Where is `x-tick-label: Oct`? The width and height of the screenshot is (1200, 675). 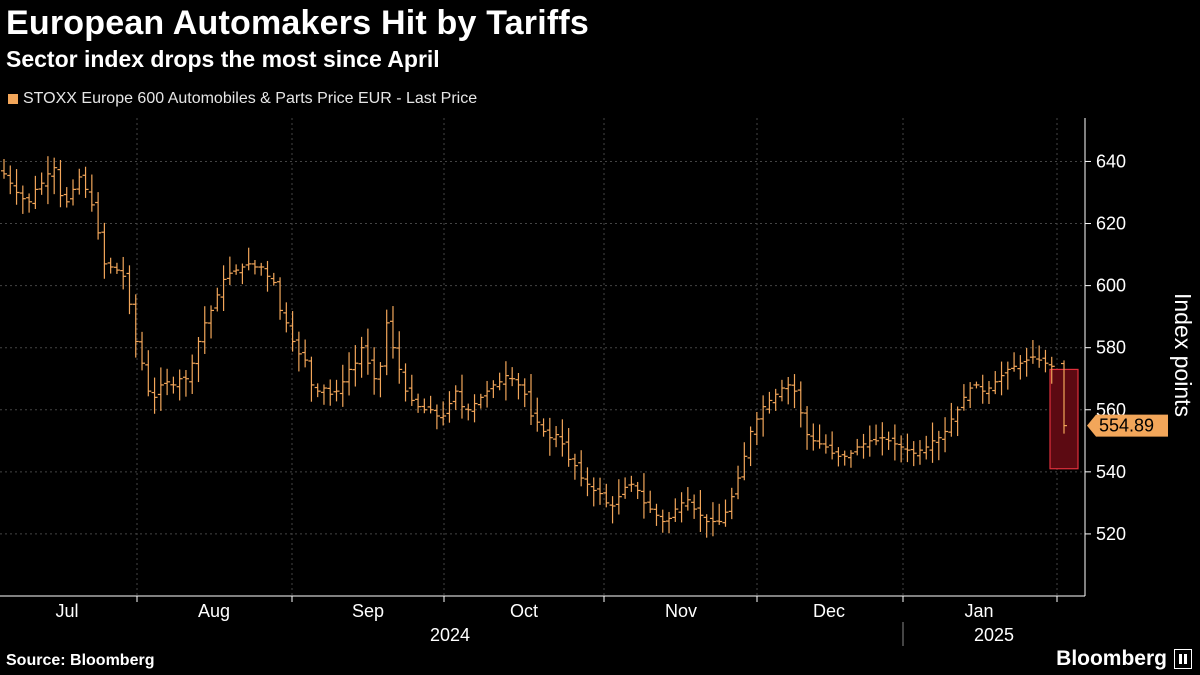 x-tick-label: Oct is located at coordinates (524, 611).